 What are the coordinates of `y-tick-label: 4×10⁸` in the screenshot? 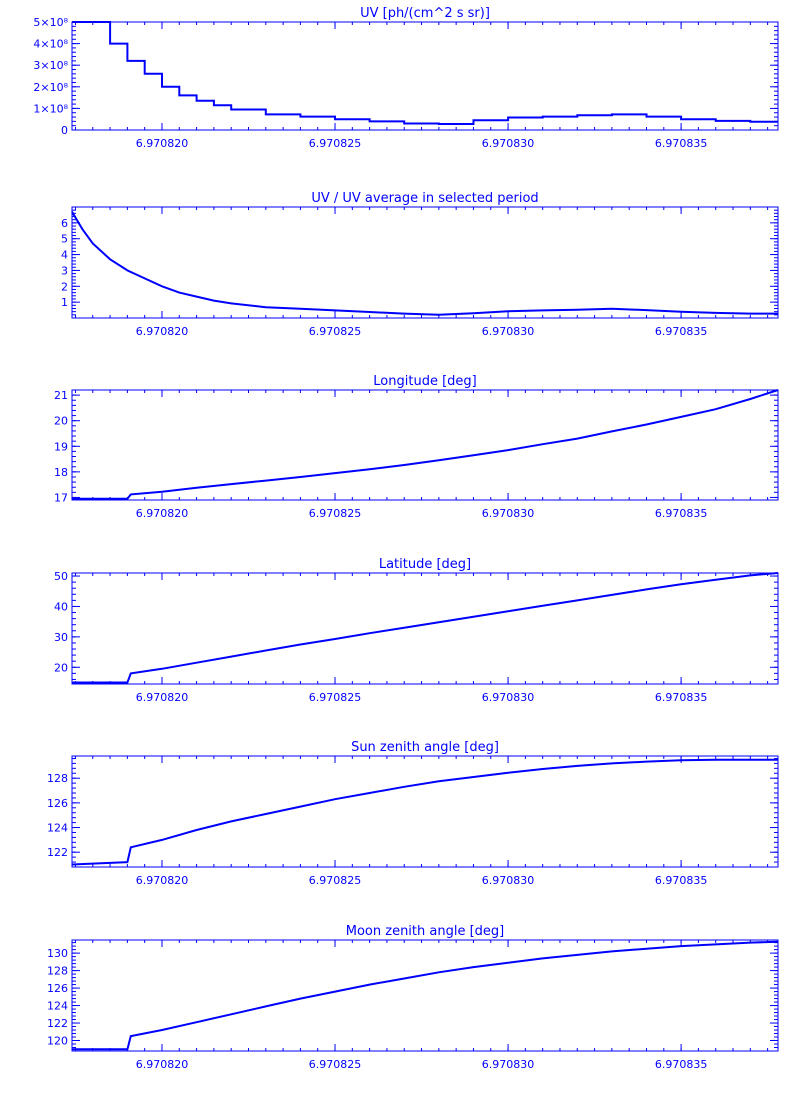 It's located at (50, 44).